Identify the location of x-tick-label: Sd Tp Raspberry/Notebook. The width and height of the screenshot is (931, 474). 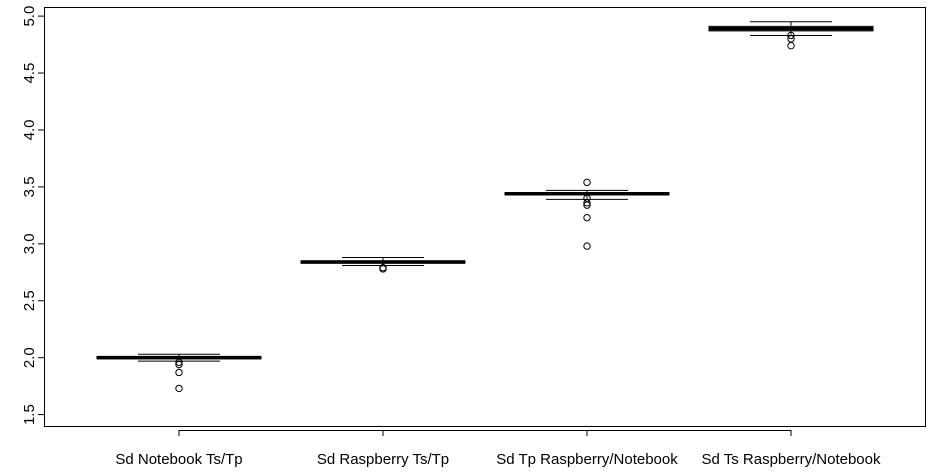
(587, 459).